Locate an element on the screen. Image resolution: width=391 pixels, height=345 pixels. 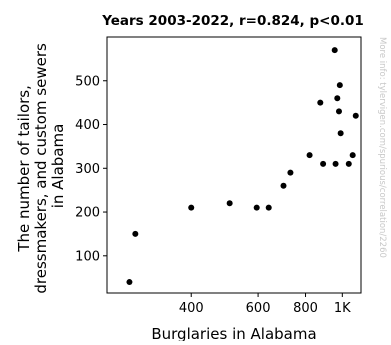
x-axis-ticks: 400 600 800 1K is located at coordinates (265, 304).